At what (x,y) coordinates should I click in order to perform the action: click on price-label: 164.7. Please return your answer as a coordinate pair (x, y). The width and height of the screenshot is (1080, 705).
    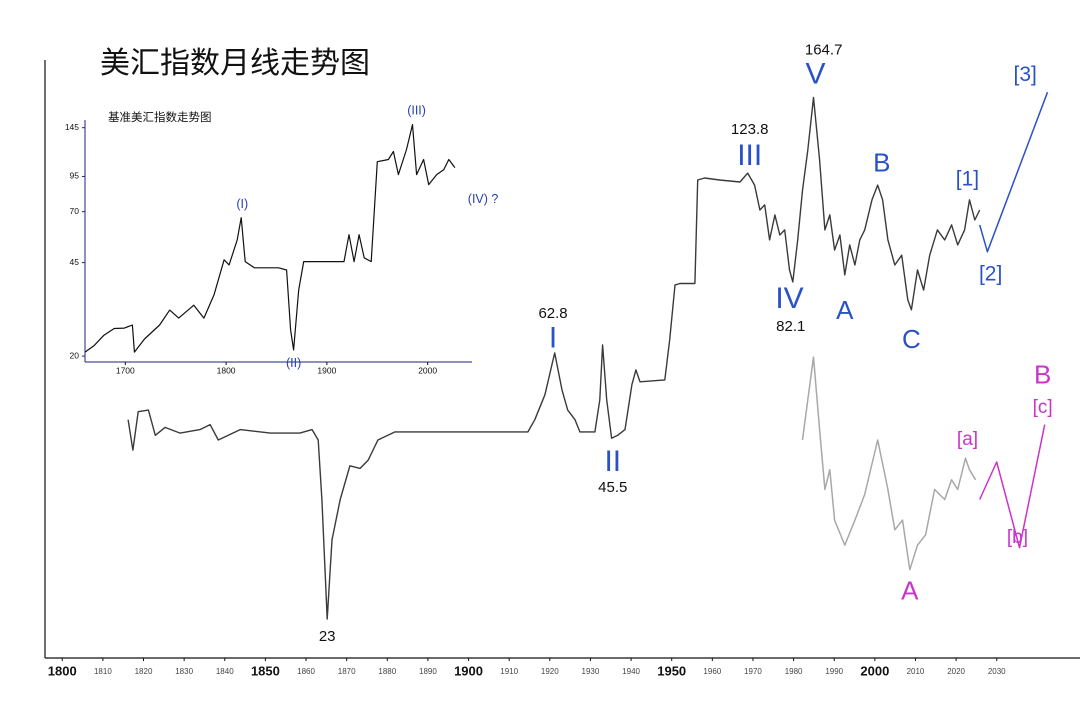
    Looking at the image, I should click on (824, 49).